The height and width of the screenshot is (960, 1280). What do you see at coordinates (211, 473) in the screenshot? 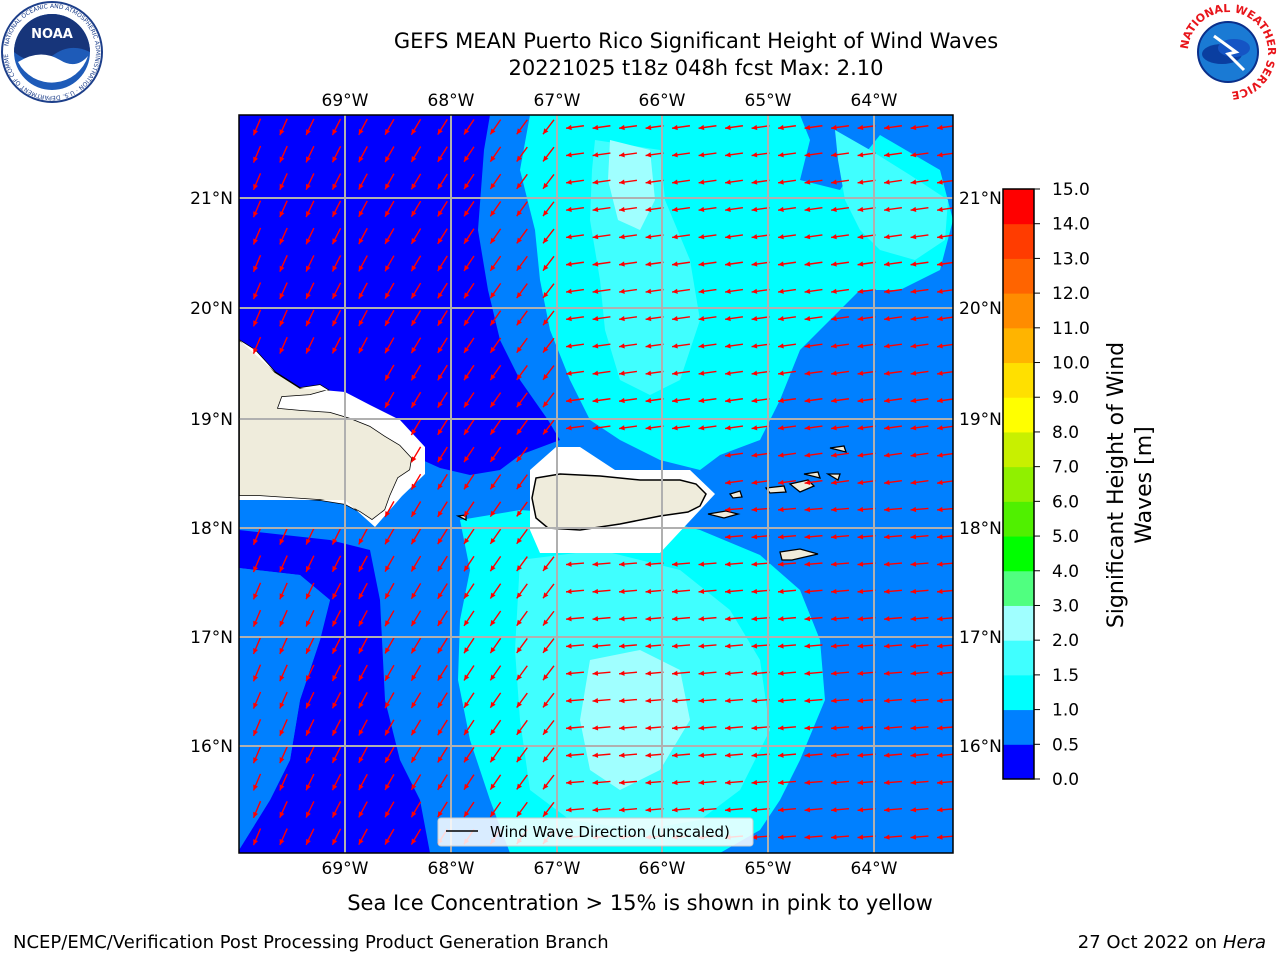
I see `lat-labels-left: 21°N 20°N 19°N 18°N 17°N 16°N` at bounding box center [211, 473].